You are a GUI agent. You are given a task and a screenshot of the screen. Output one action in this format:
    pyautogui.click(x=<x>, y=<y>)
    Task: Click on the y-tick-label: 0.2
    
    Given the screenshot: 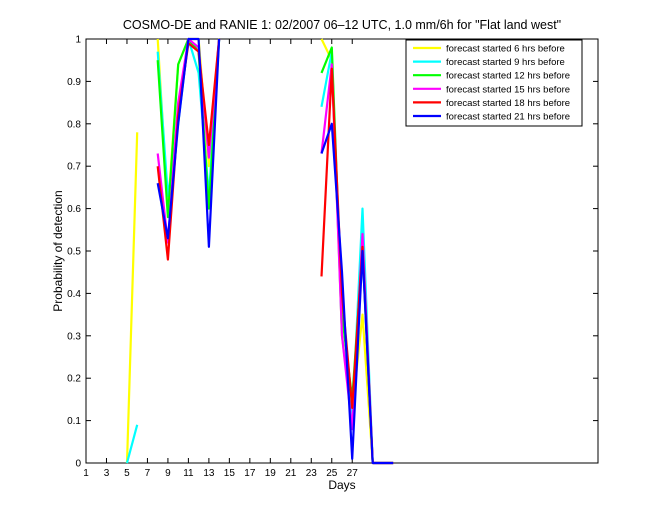 What is the action you would take?
    pyautogui.click(x=74, y=379)
    